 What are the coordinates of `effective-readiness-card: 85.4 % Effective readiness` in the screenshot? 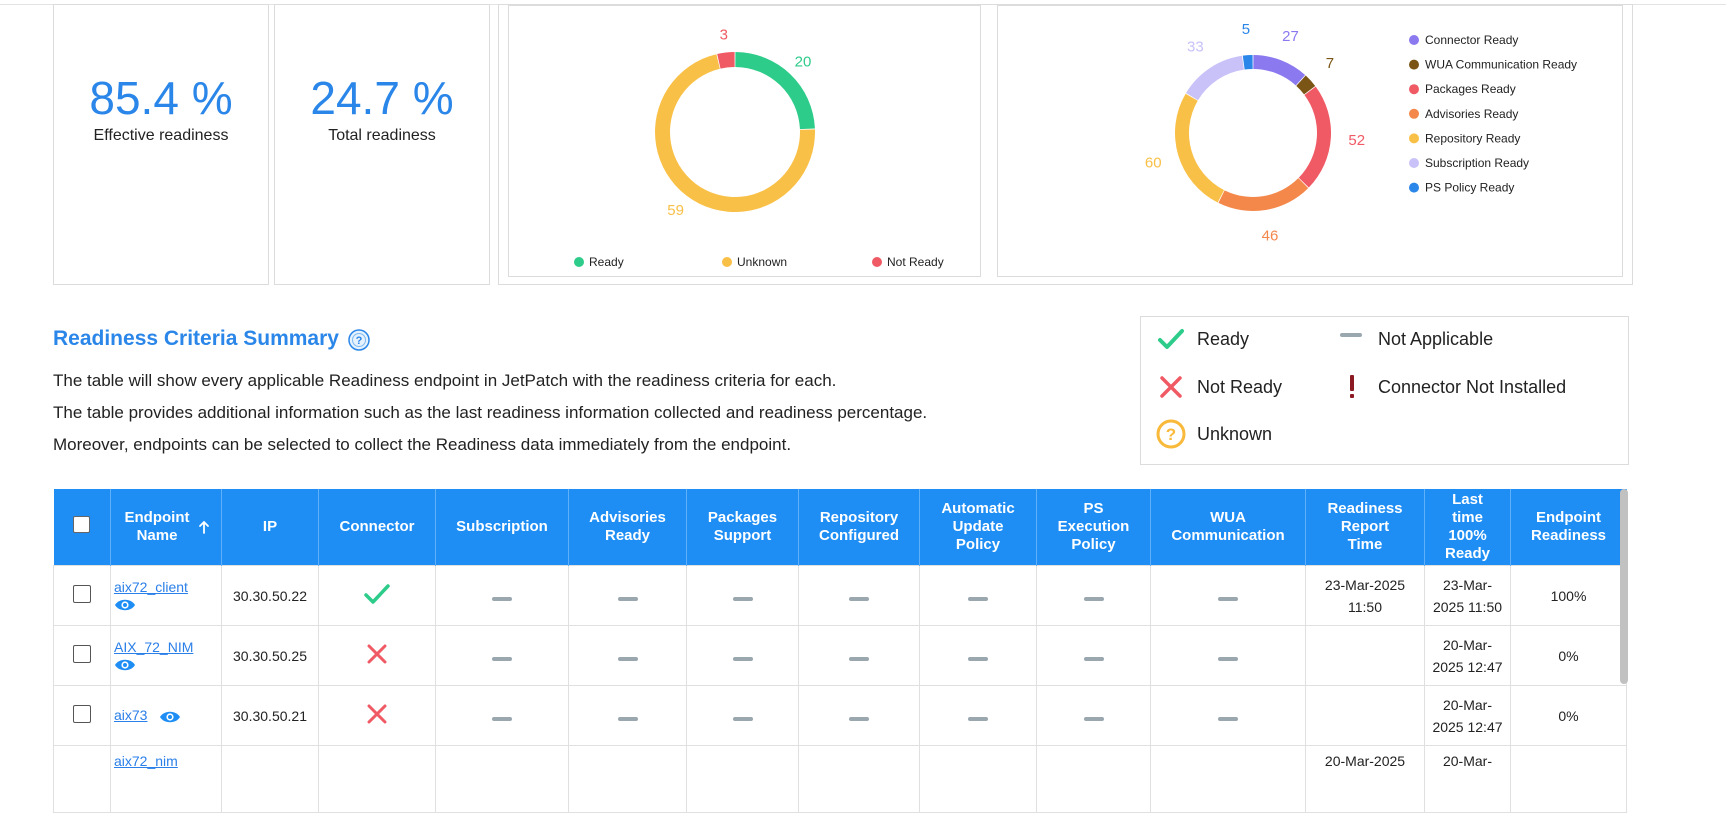 It's located at (161, 144).